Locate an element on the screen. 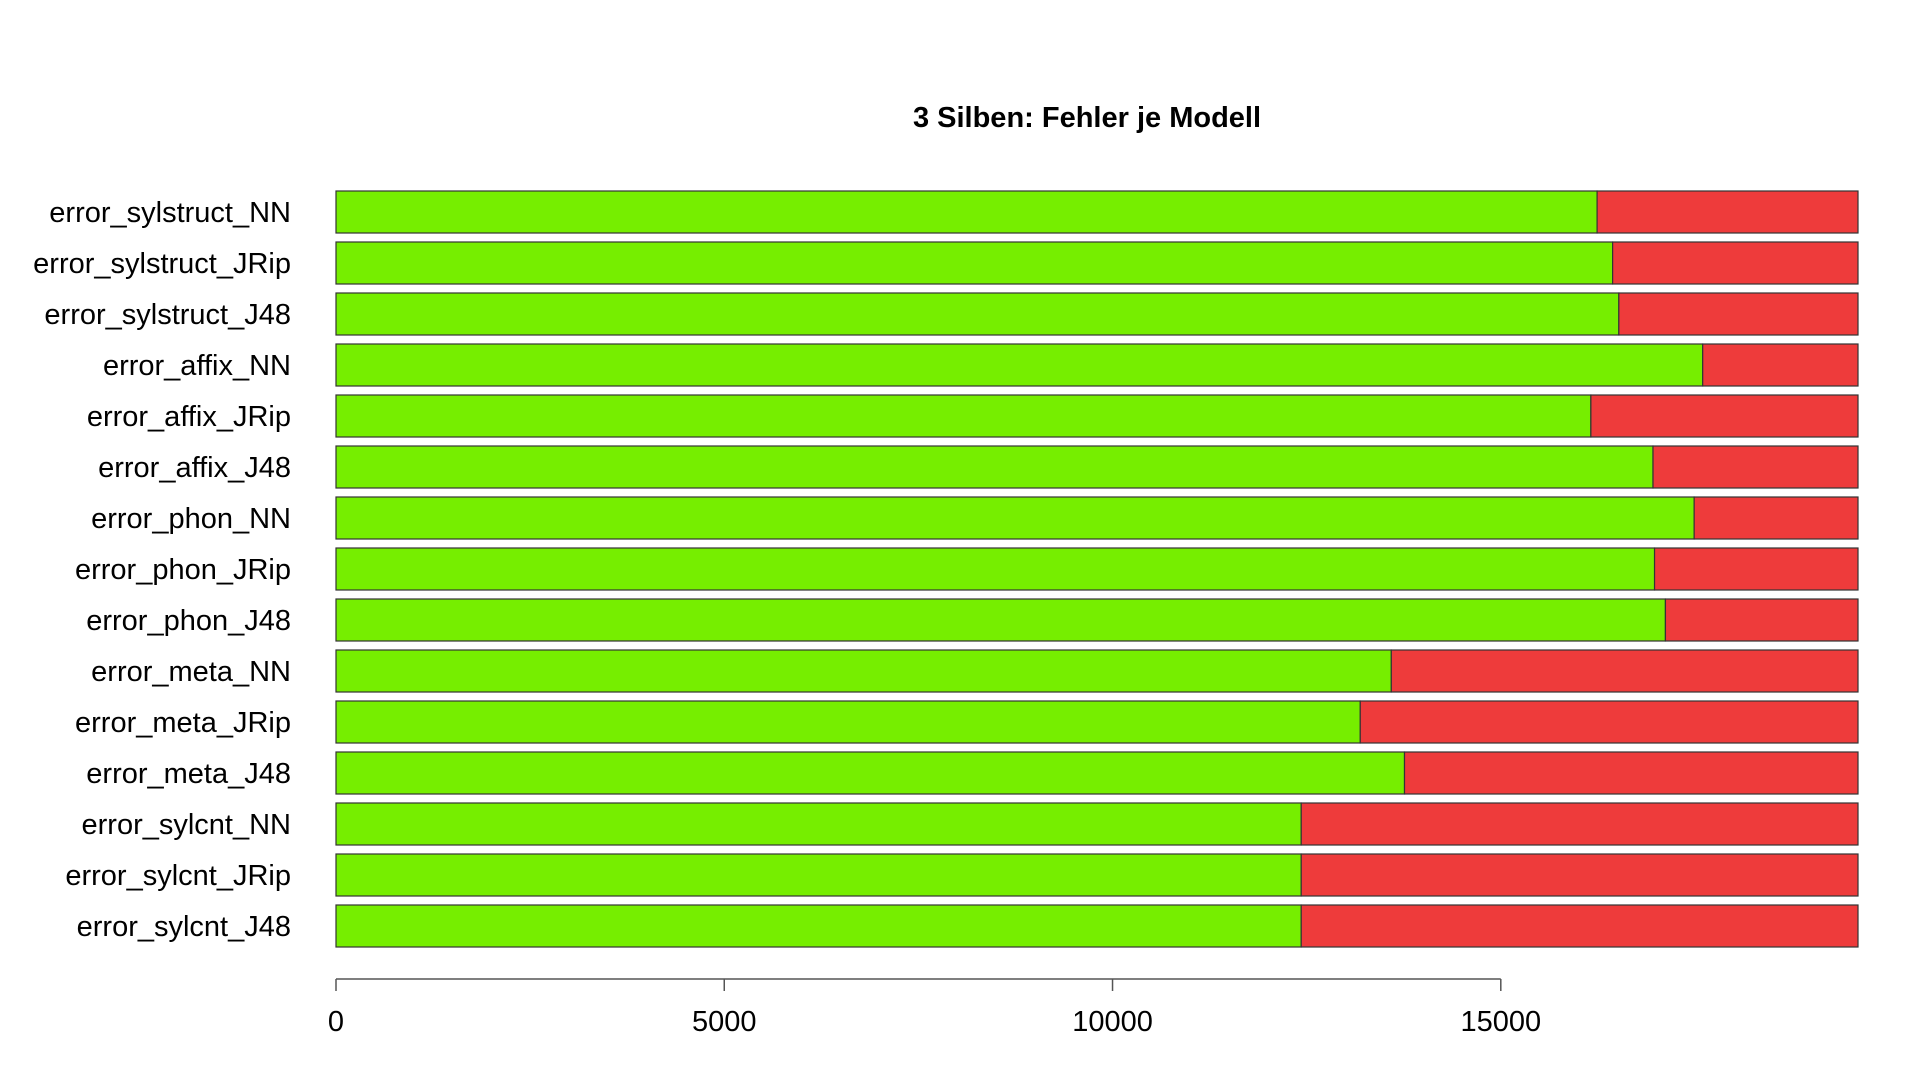 The width and height of the screenshot is (1920, 1080). category-label: error_affix_JRip is located at coordinates (189, 417).